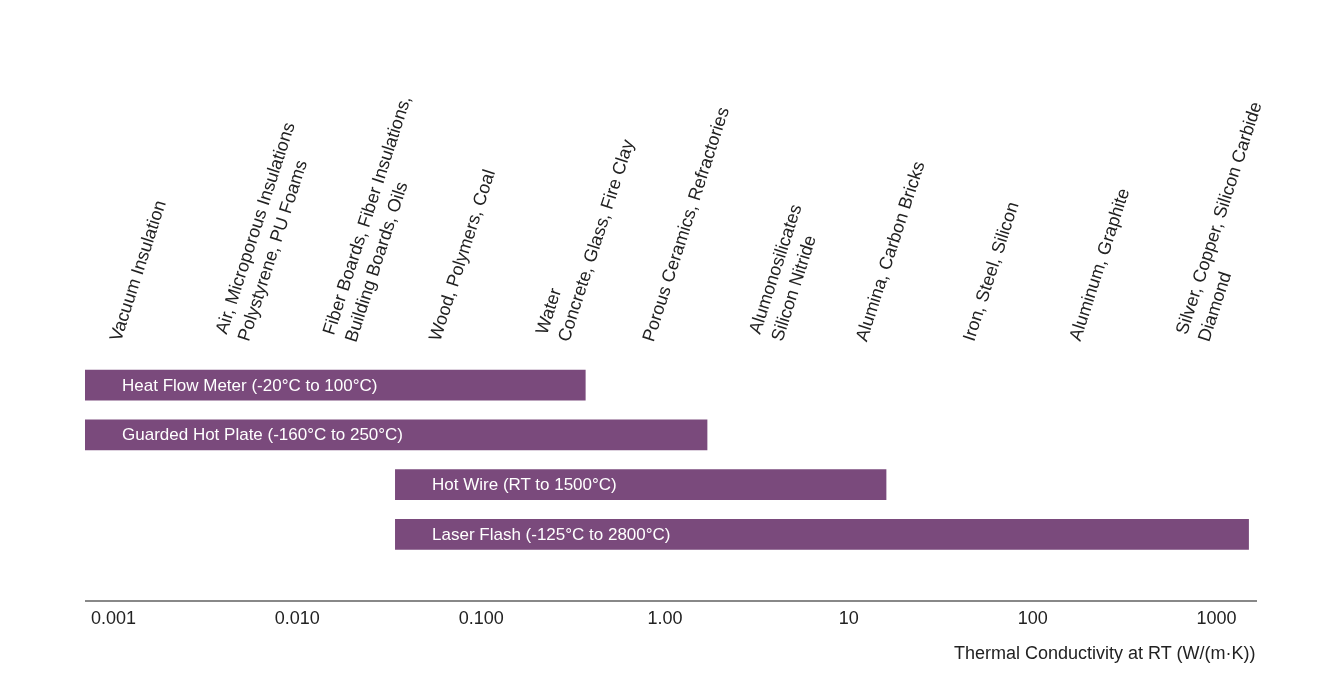 Image resolution: width=1323 pixels, height=685 pixels. I want to click on x-tick-label: 0.001, so click(113, 617).